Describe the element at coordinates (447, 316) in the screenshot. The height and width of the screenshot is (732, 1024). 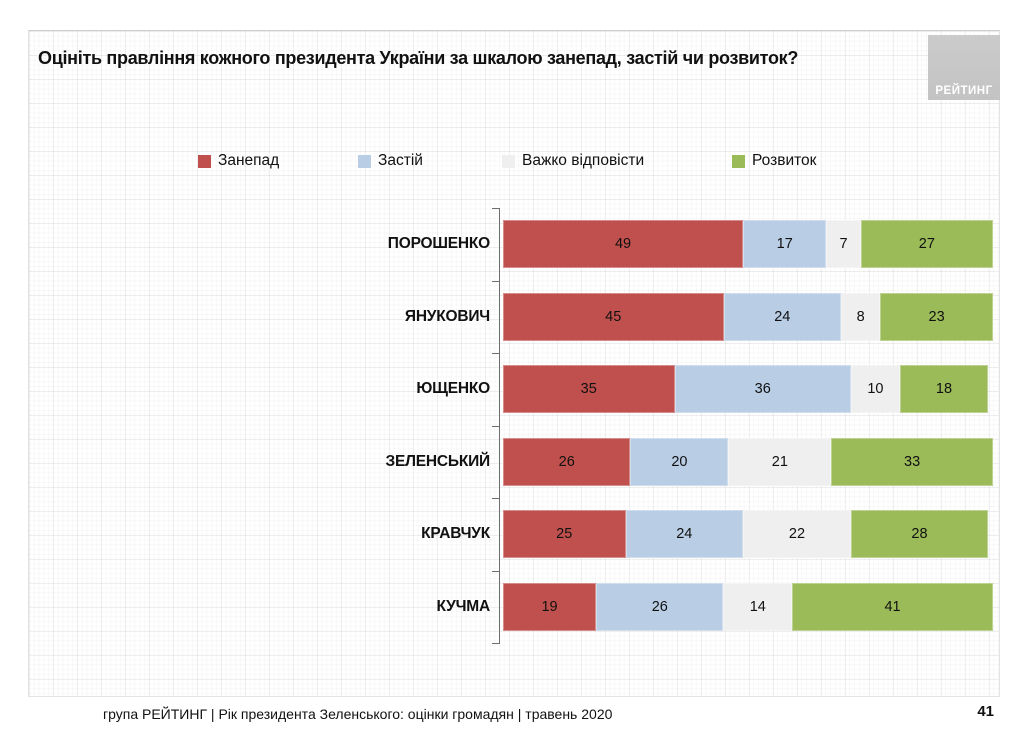
I see `category-label: ЯНУКОВИЧ` at that location.